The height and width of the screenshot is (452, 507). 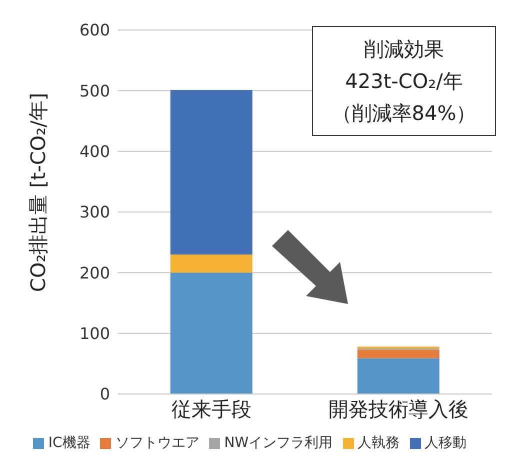 I want to click on legend-label: 人移動, so click(x=445, y=443).